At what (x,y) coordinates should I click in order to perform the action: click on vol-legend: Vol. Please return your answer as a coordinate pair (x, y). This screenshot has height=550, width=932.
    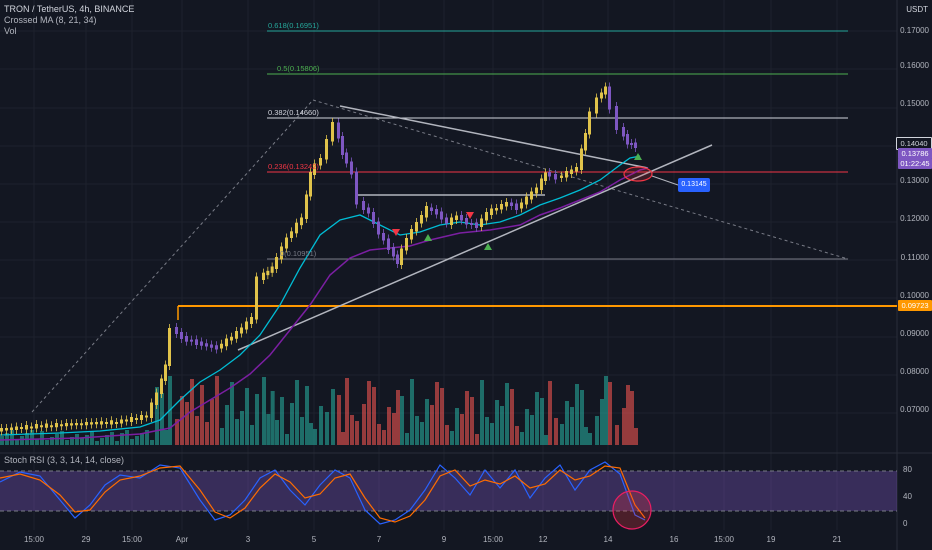
    Looking at the image, I should click on (10, 31).